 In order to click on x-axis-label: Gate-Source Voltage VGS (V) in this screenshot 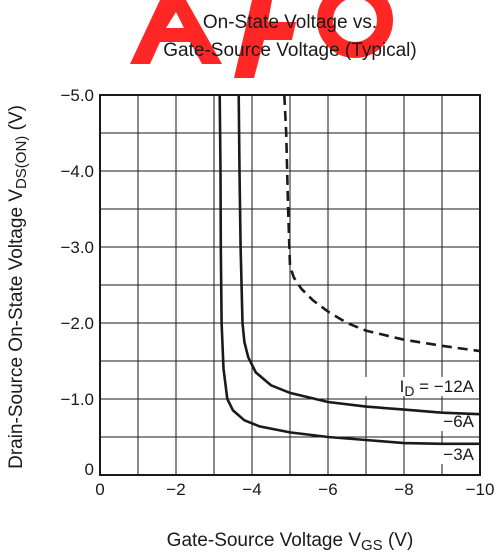, I will do `click(290, 542)`.